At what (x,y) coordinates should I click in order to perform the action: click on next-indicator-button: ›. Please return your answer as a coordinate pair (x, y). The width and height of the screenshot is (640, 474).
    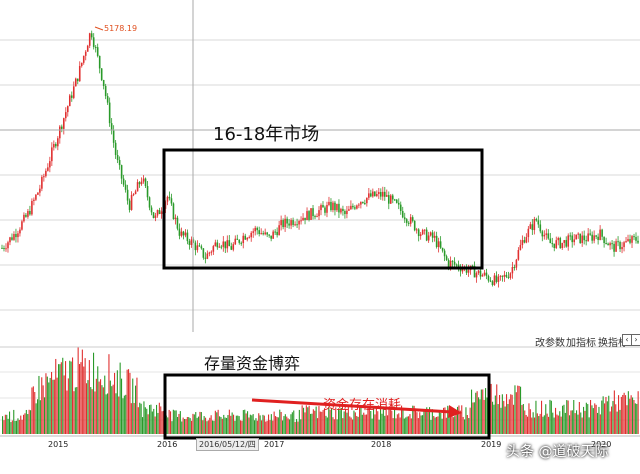
    Looking at the image, I should click on (635, 340).